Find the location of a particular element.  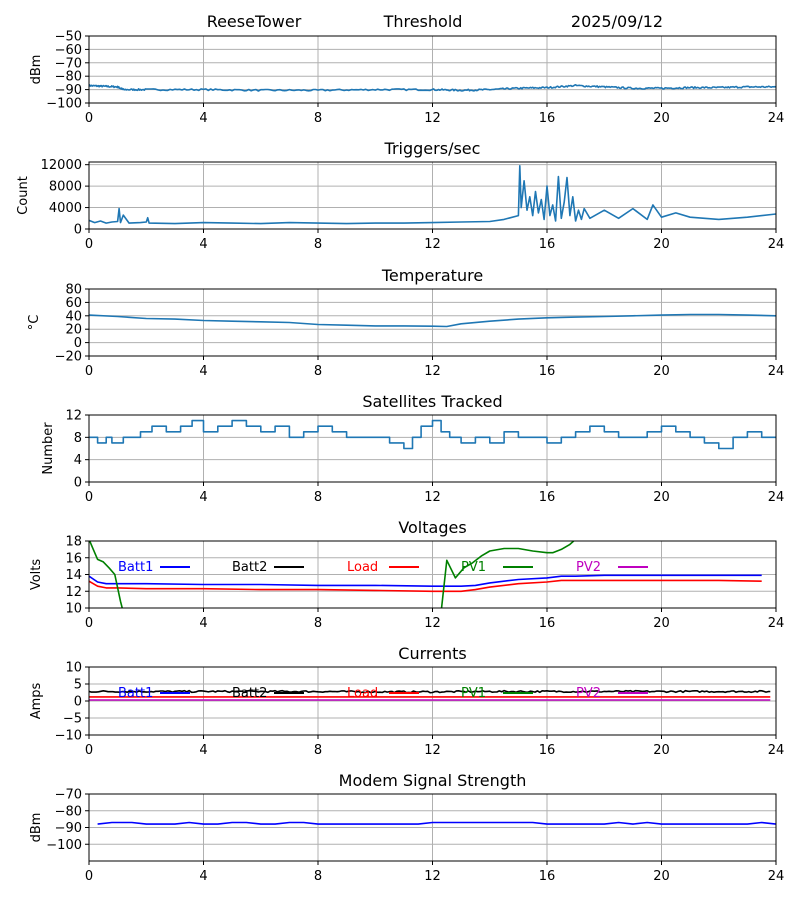

y-tick-label: 20 is located at coordinates (73, 330).